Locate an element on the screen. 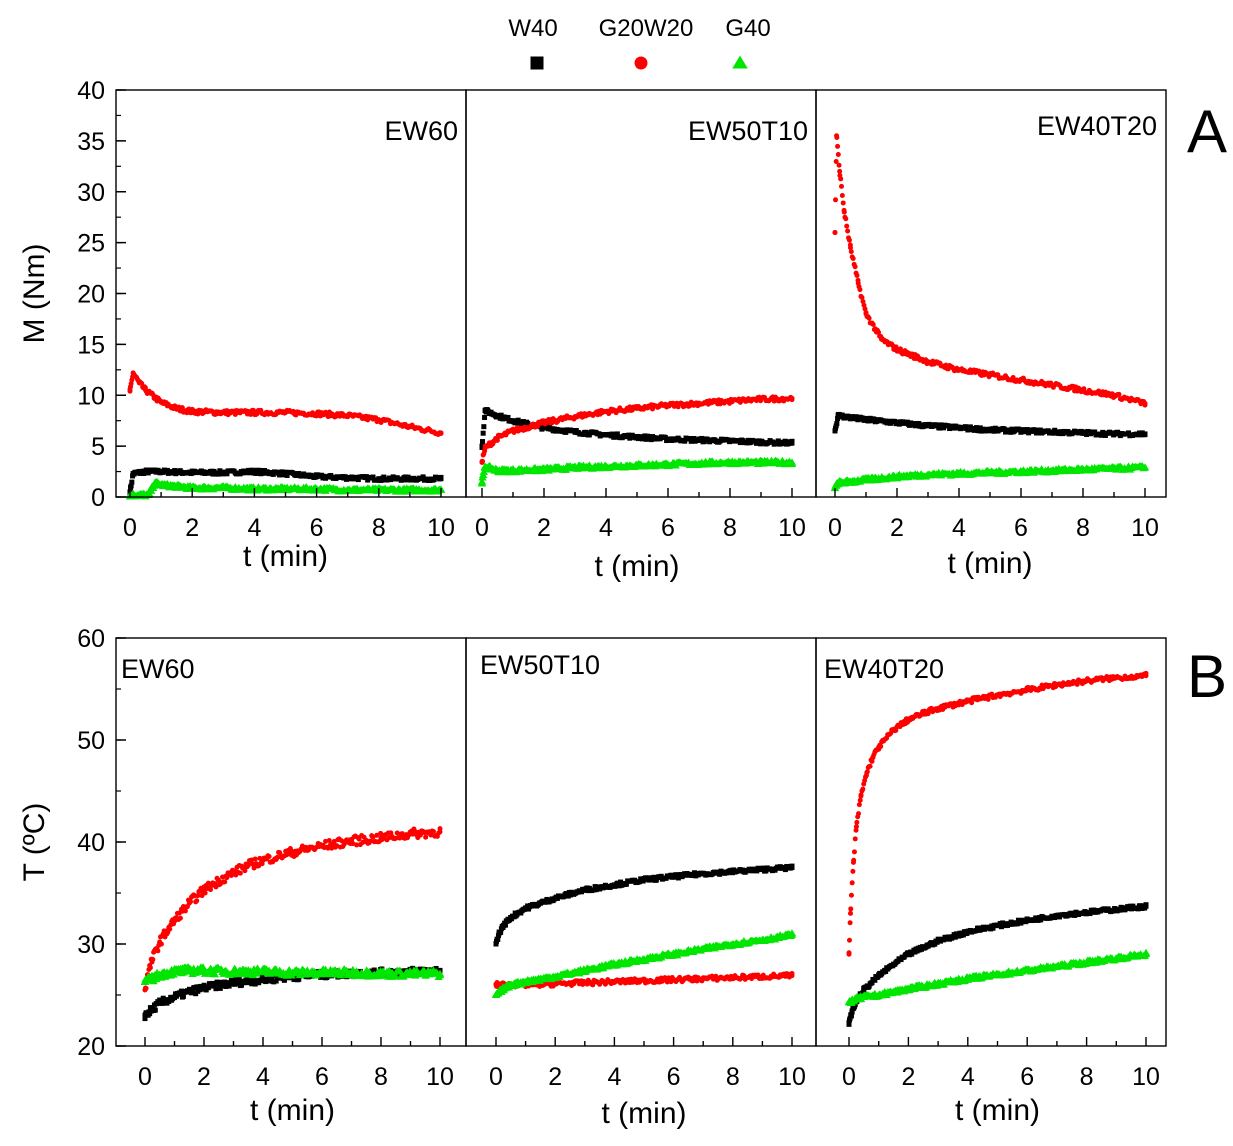 This screenshot has width=1233, height=1146. panel-title: EW60 is located at coordinates (158, 669).